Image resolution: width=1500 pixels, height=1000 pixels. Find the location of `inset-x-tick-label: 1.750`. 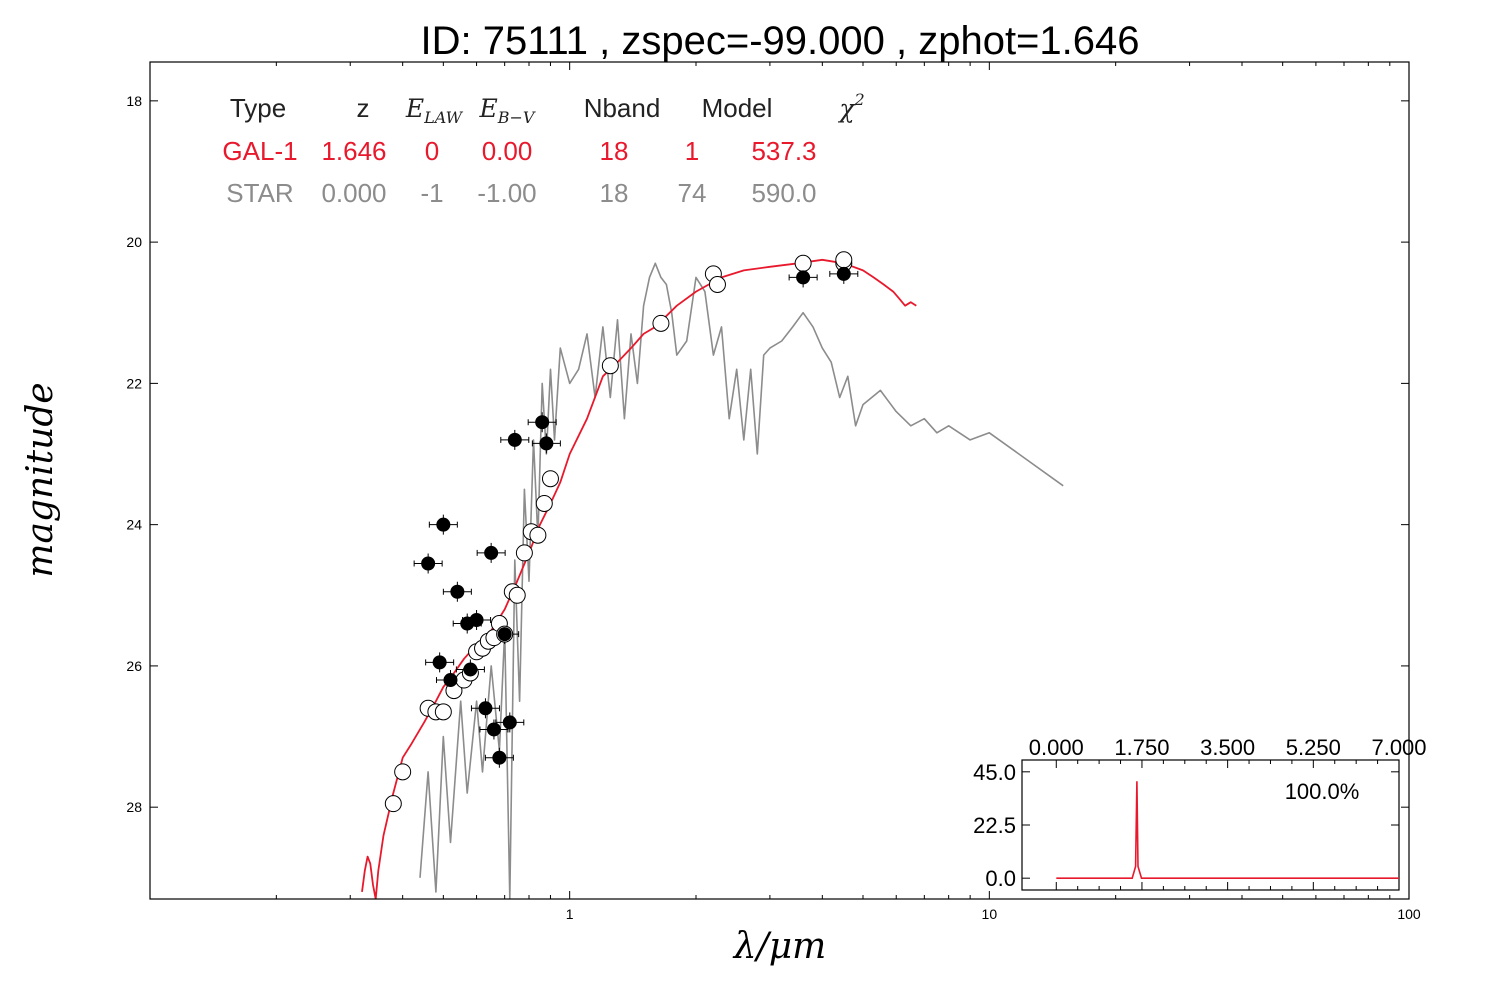

inset-x-tick-label: 1.750 is located at coordinates (1141, 747).